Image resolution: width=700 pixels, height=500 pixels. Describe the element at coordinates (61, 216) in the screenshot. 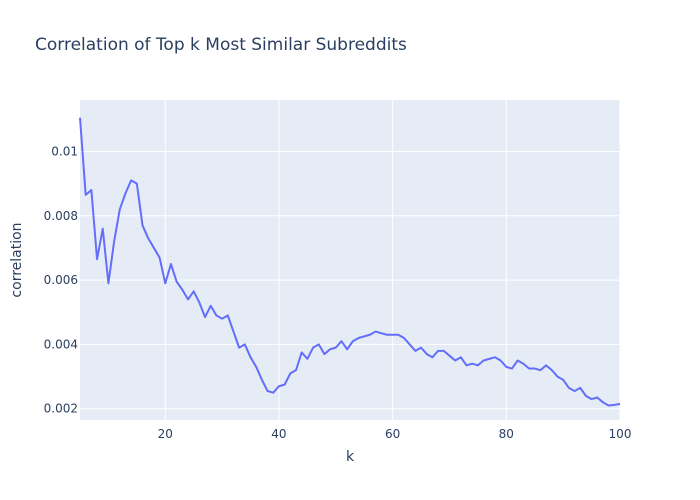

I see `y-tick-label: 0.008` at that location.